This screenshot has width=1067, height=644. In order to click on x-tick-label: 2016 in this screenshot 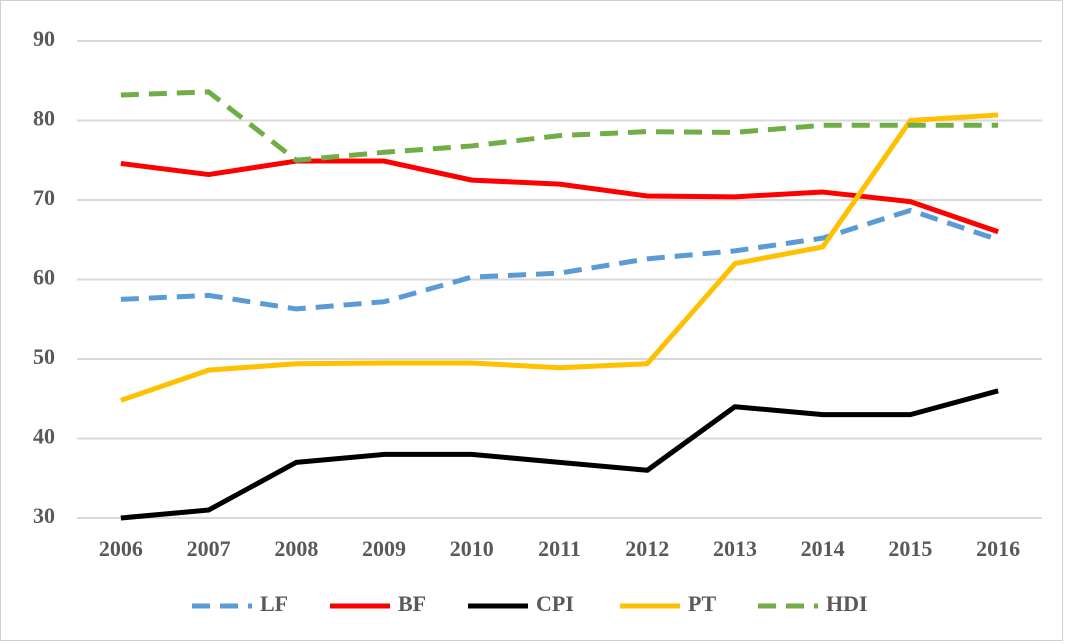, I will do `click(998, 548)`.